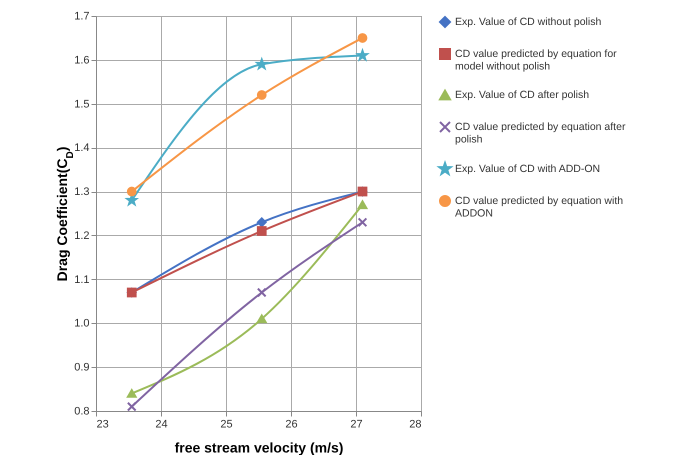 The height and width of the screenshot is (455, 680). I want to click on y-tick-label: 1.6, so click(82, 60).